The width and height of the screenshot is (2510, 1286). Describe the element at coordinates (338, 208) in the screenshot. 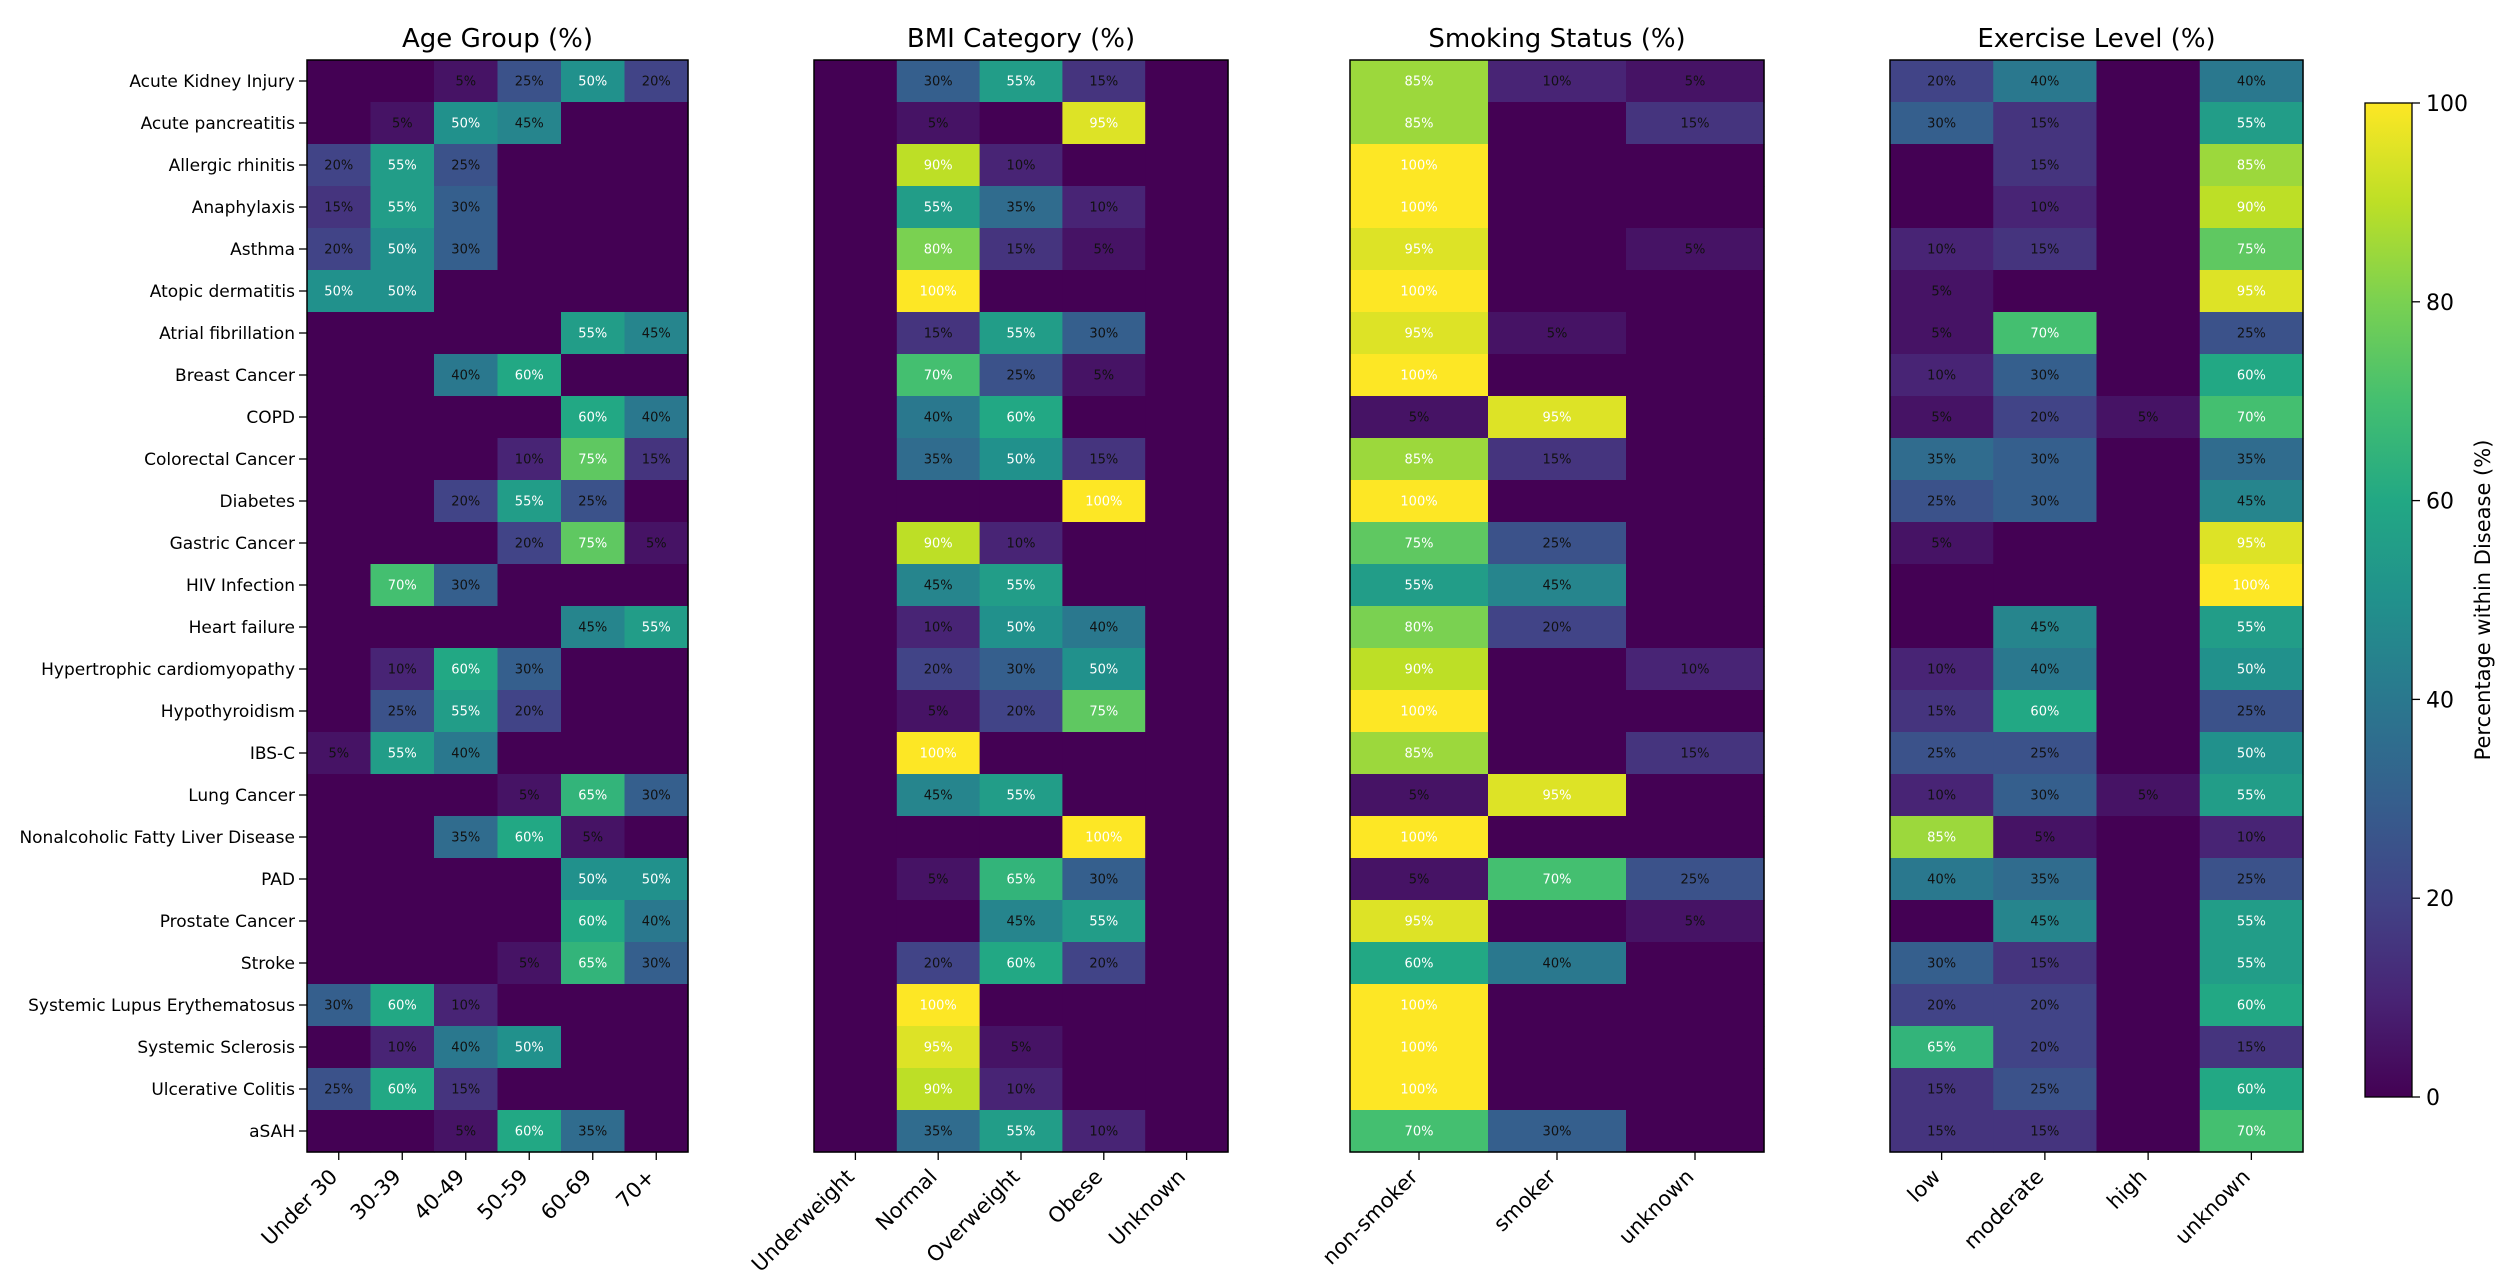

I see `cell-label: 15%` at that location.